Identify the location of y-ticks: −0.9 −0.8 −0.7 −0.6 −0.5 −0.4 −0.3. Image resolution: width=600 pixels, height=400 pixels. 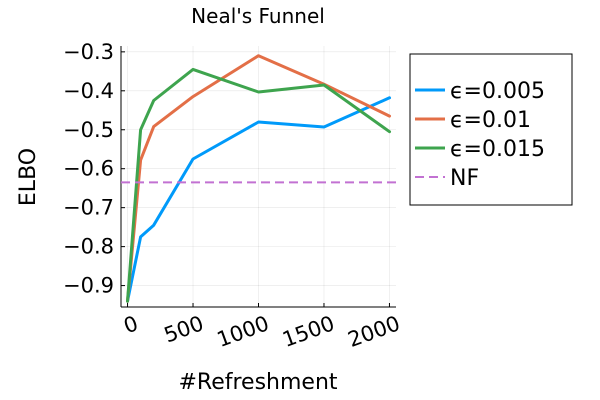
(94, 169).